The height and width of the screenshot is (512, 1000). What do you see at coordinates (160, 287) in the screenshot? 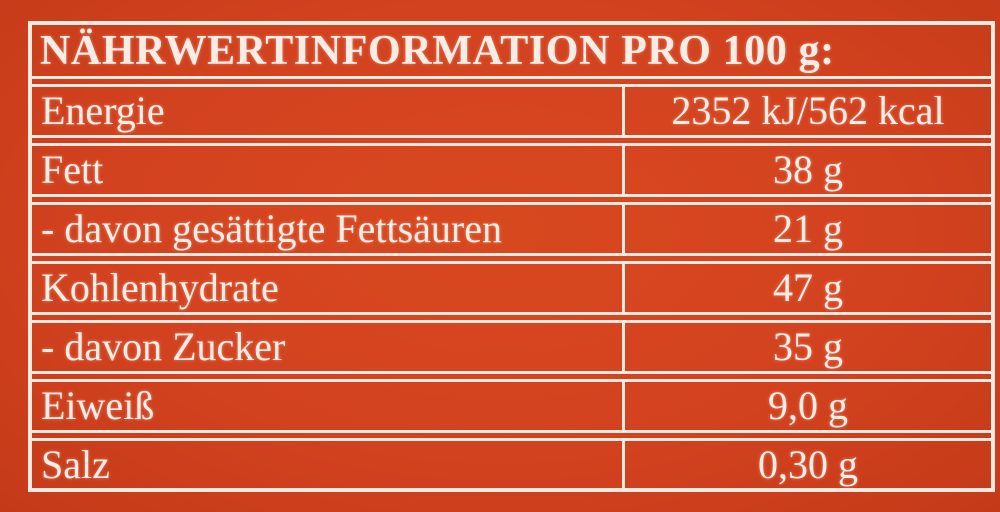
I see `nutrient-label: Kohlenhydrate` at bounding box center [160, 287].